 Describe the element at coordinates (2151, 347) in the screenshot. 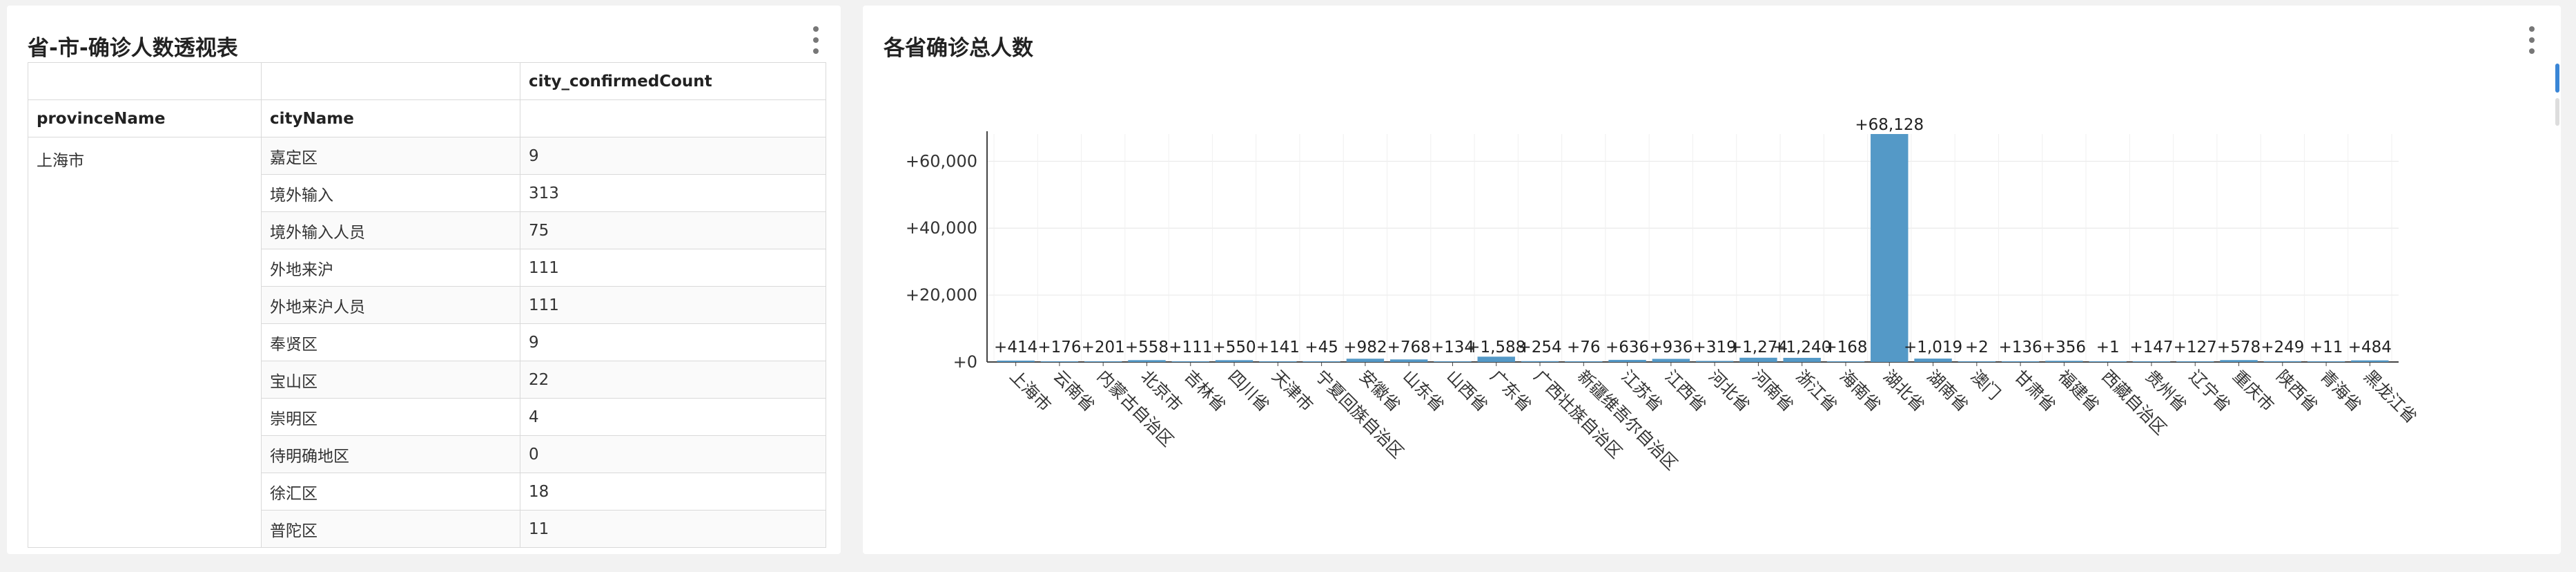

I see `bar-value-label: +147` at that location.